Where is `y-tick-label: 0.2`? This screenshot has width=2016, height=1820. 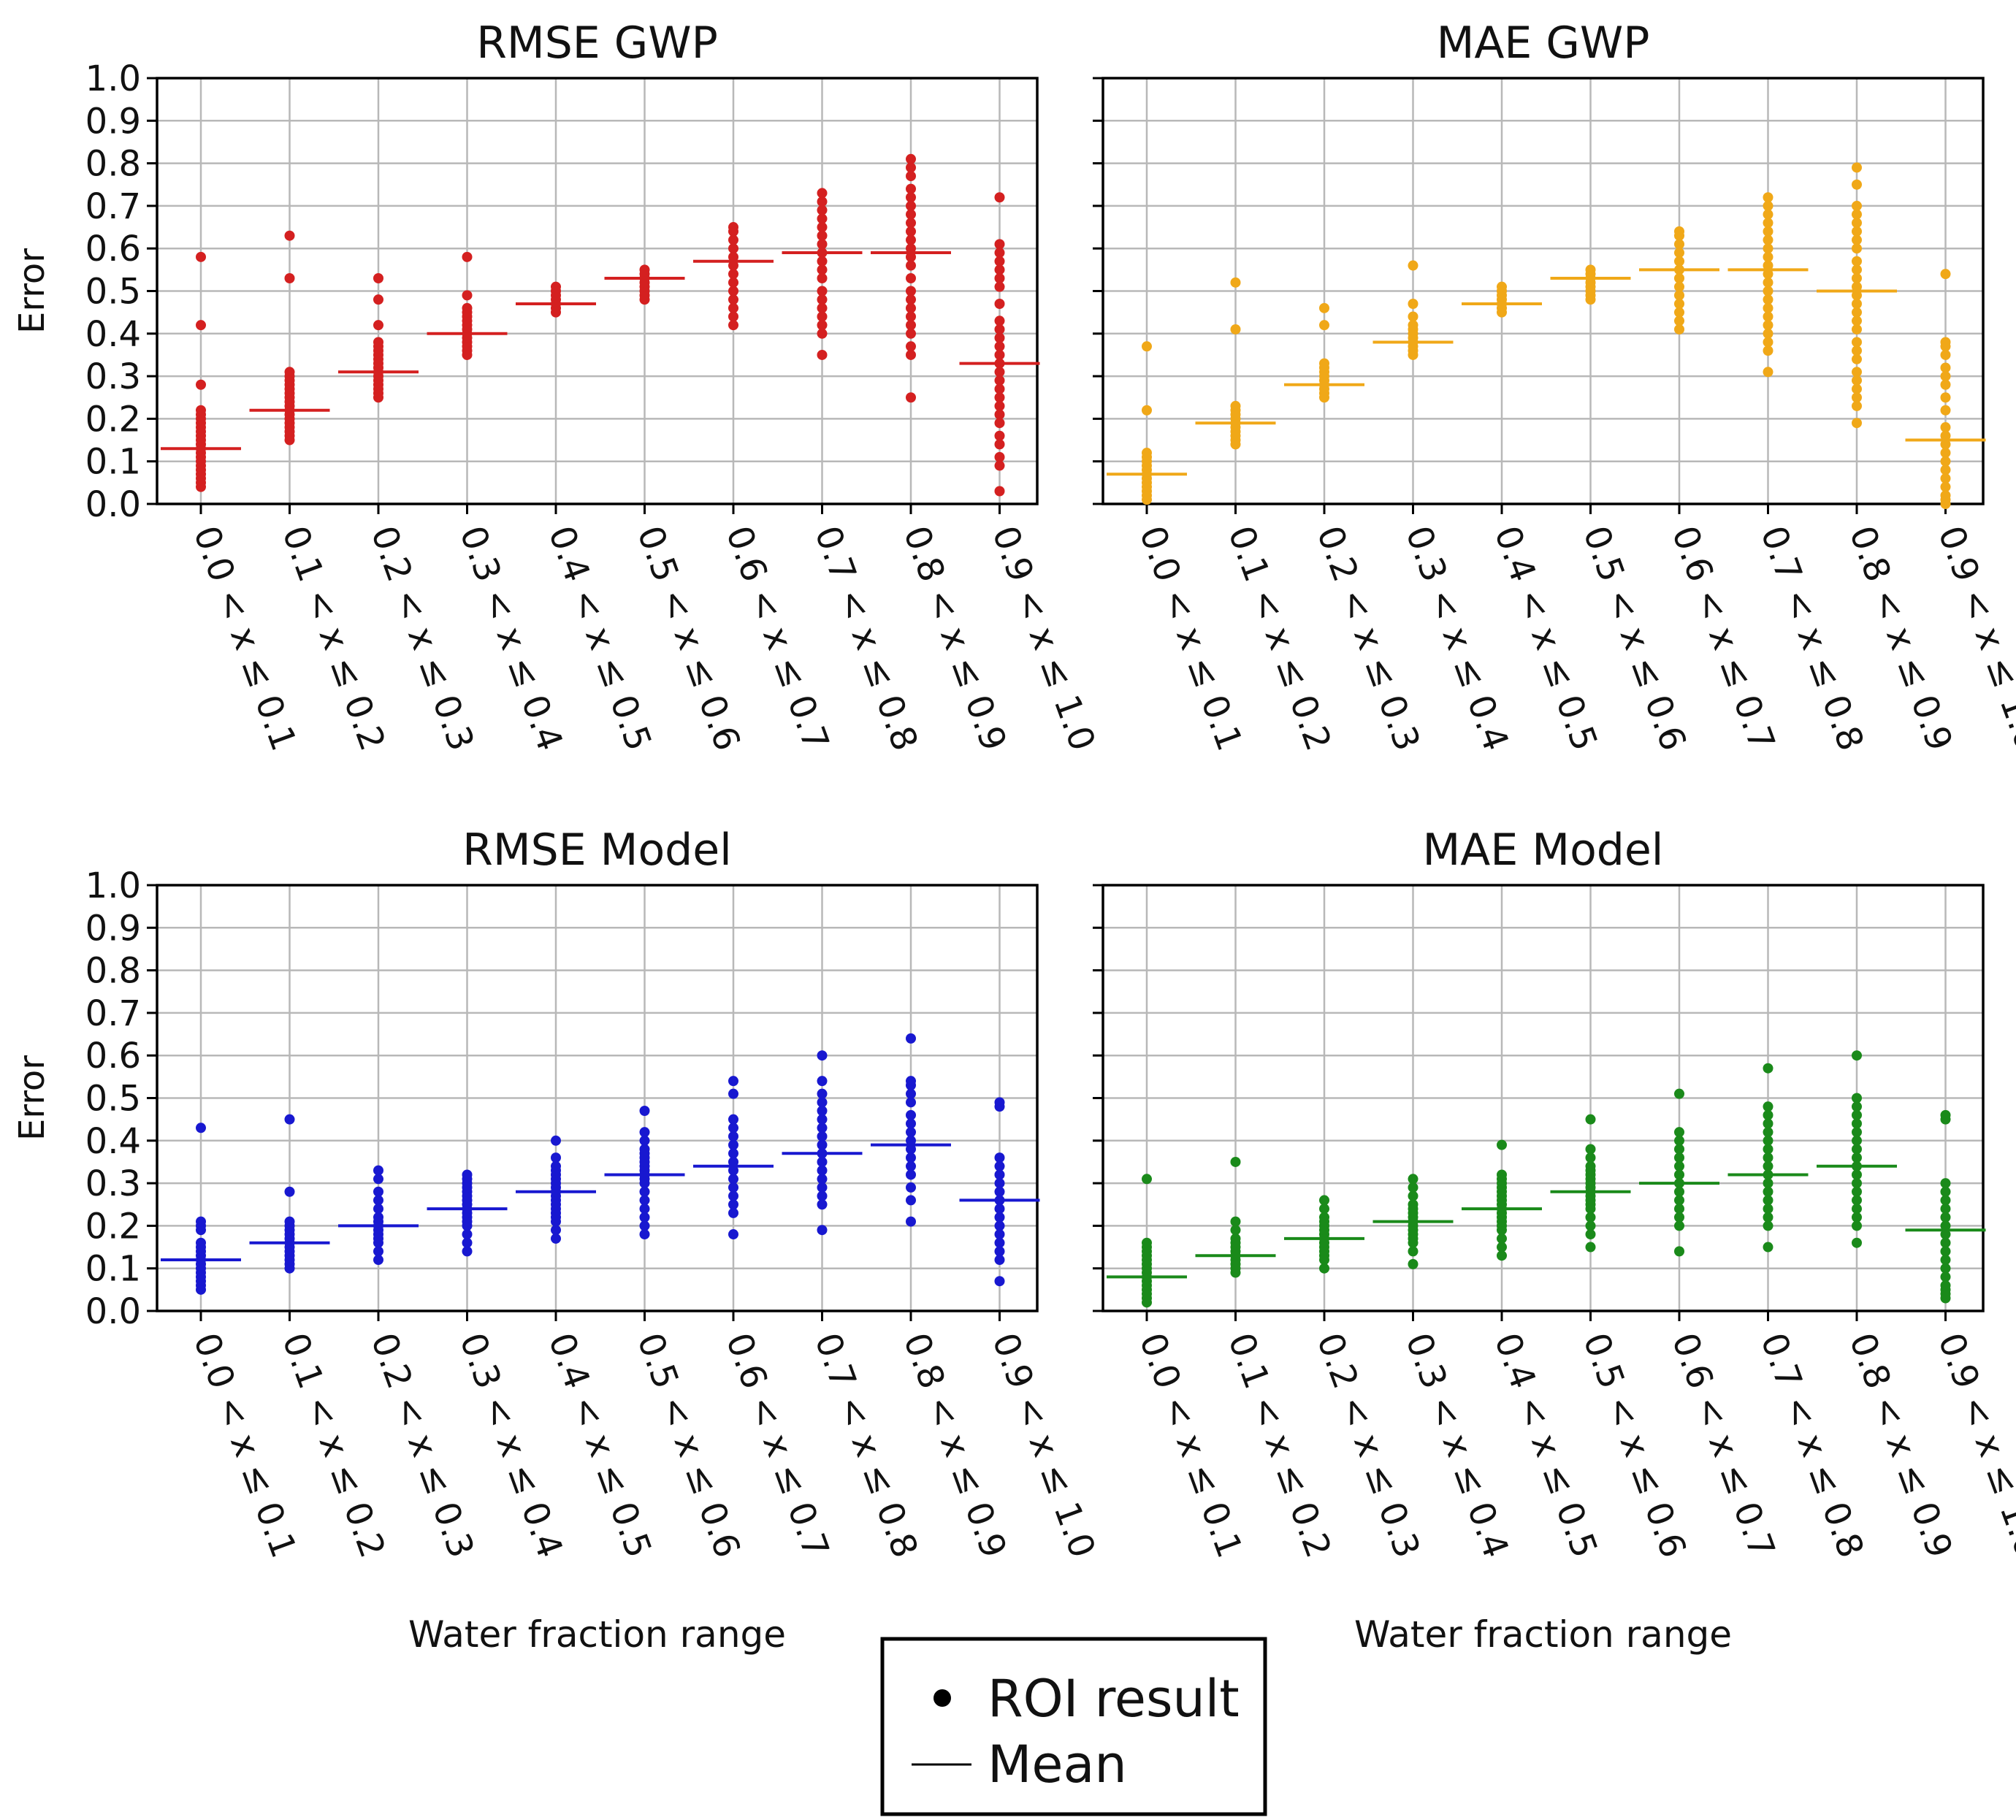
y-tick-label: 0.2 is located at coordinates (113, 1226).